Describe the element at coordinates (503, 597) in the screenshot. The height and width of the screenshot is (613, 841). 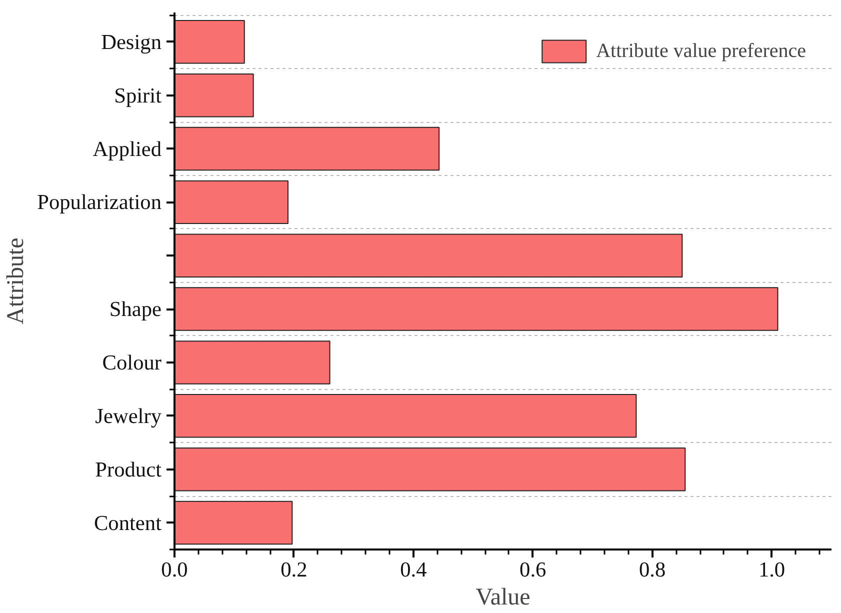
I see `x-axis-title: Value` at that location.